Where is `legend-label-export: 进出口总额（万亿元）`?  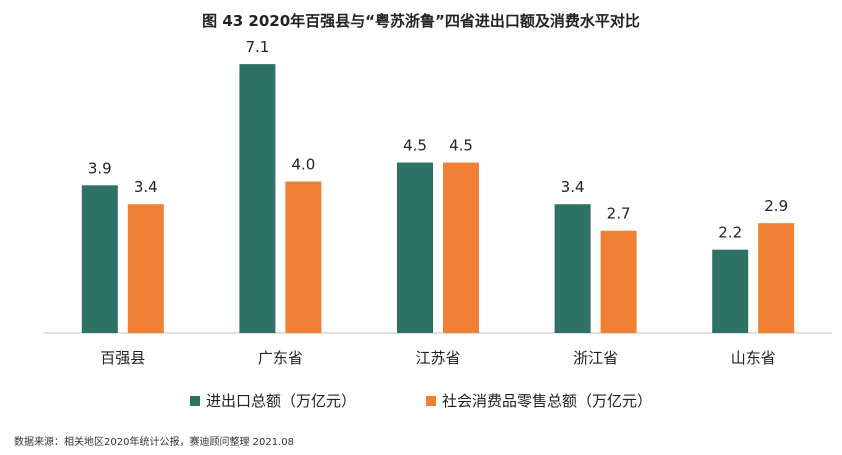 legend-label-export: 进出口总额（万亿元） is located at coordinates (280, 401).